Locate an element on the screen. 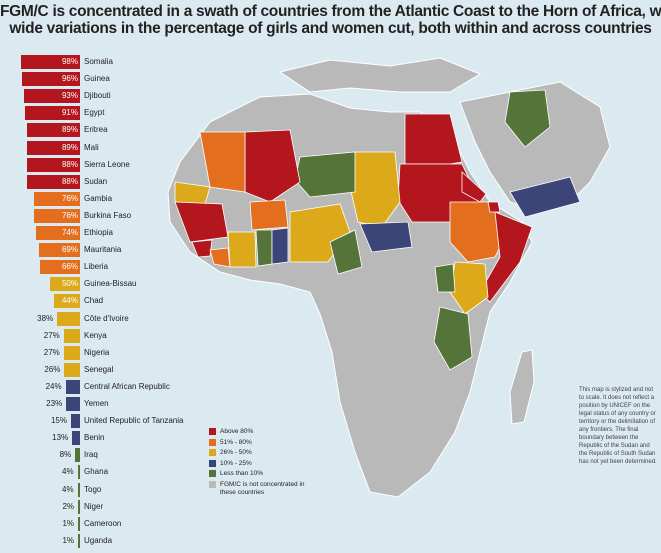 This screenshot has height=553, width=661. legend-item: 10% - 25% is located at coordinates (230, 463).